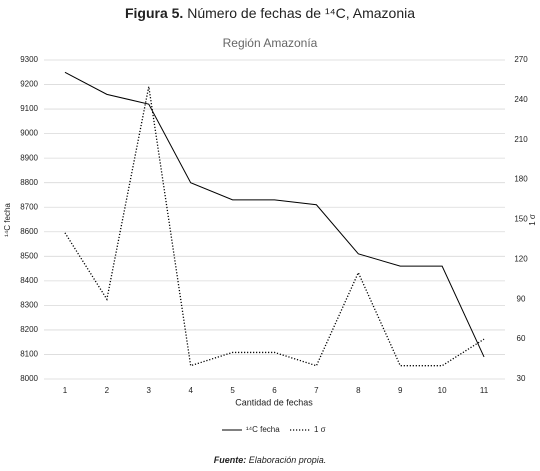 This screenshot has height=471, width=540. What do you see at coordinates (532, 220) in the screenshot?
I see `y2-axis-label: 1 σ` at bounding box center [532, 220].